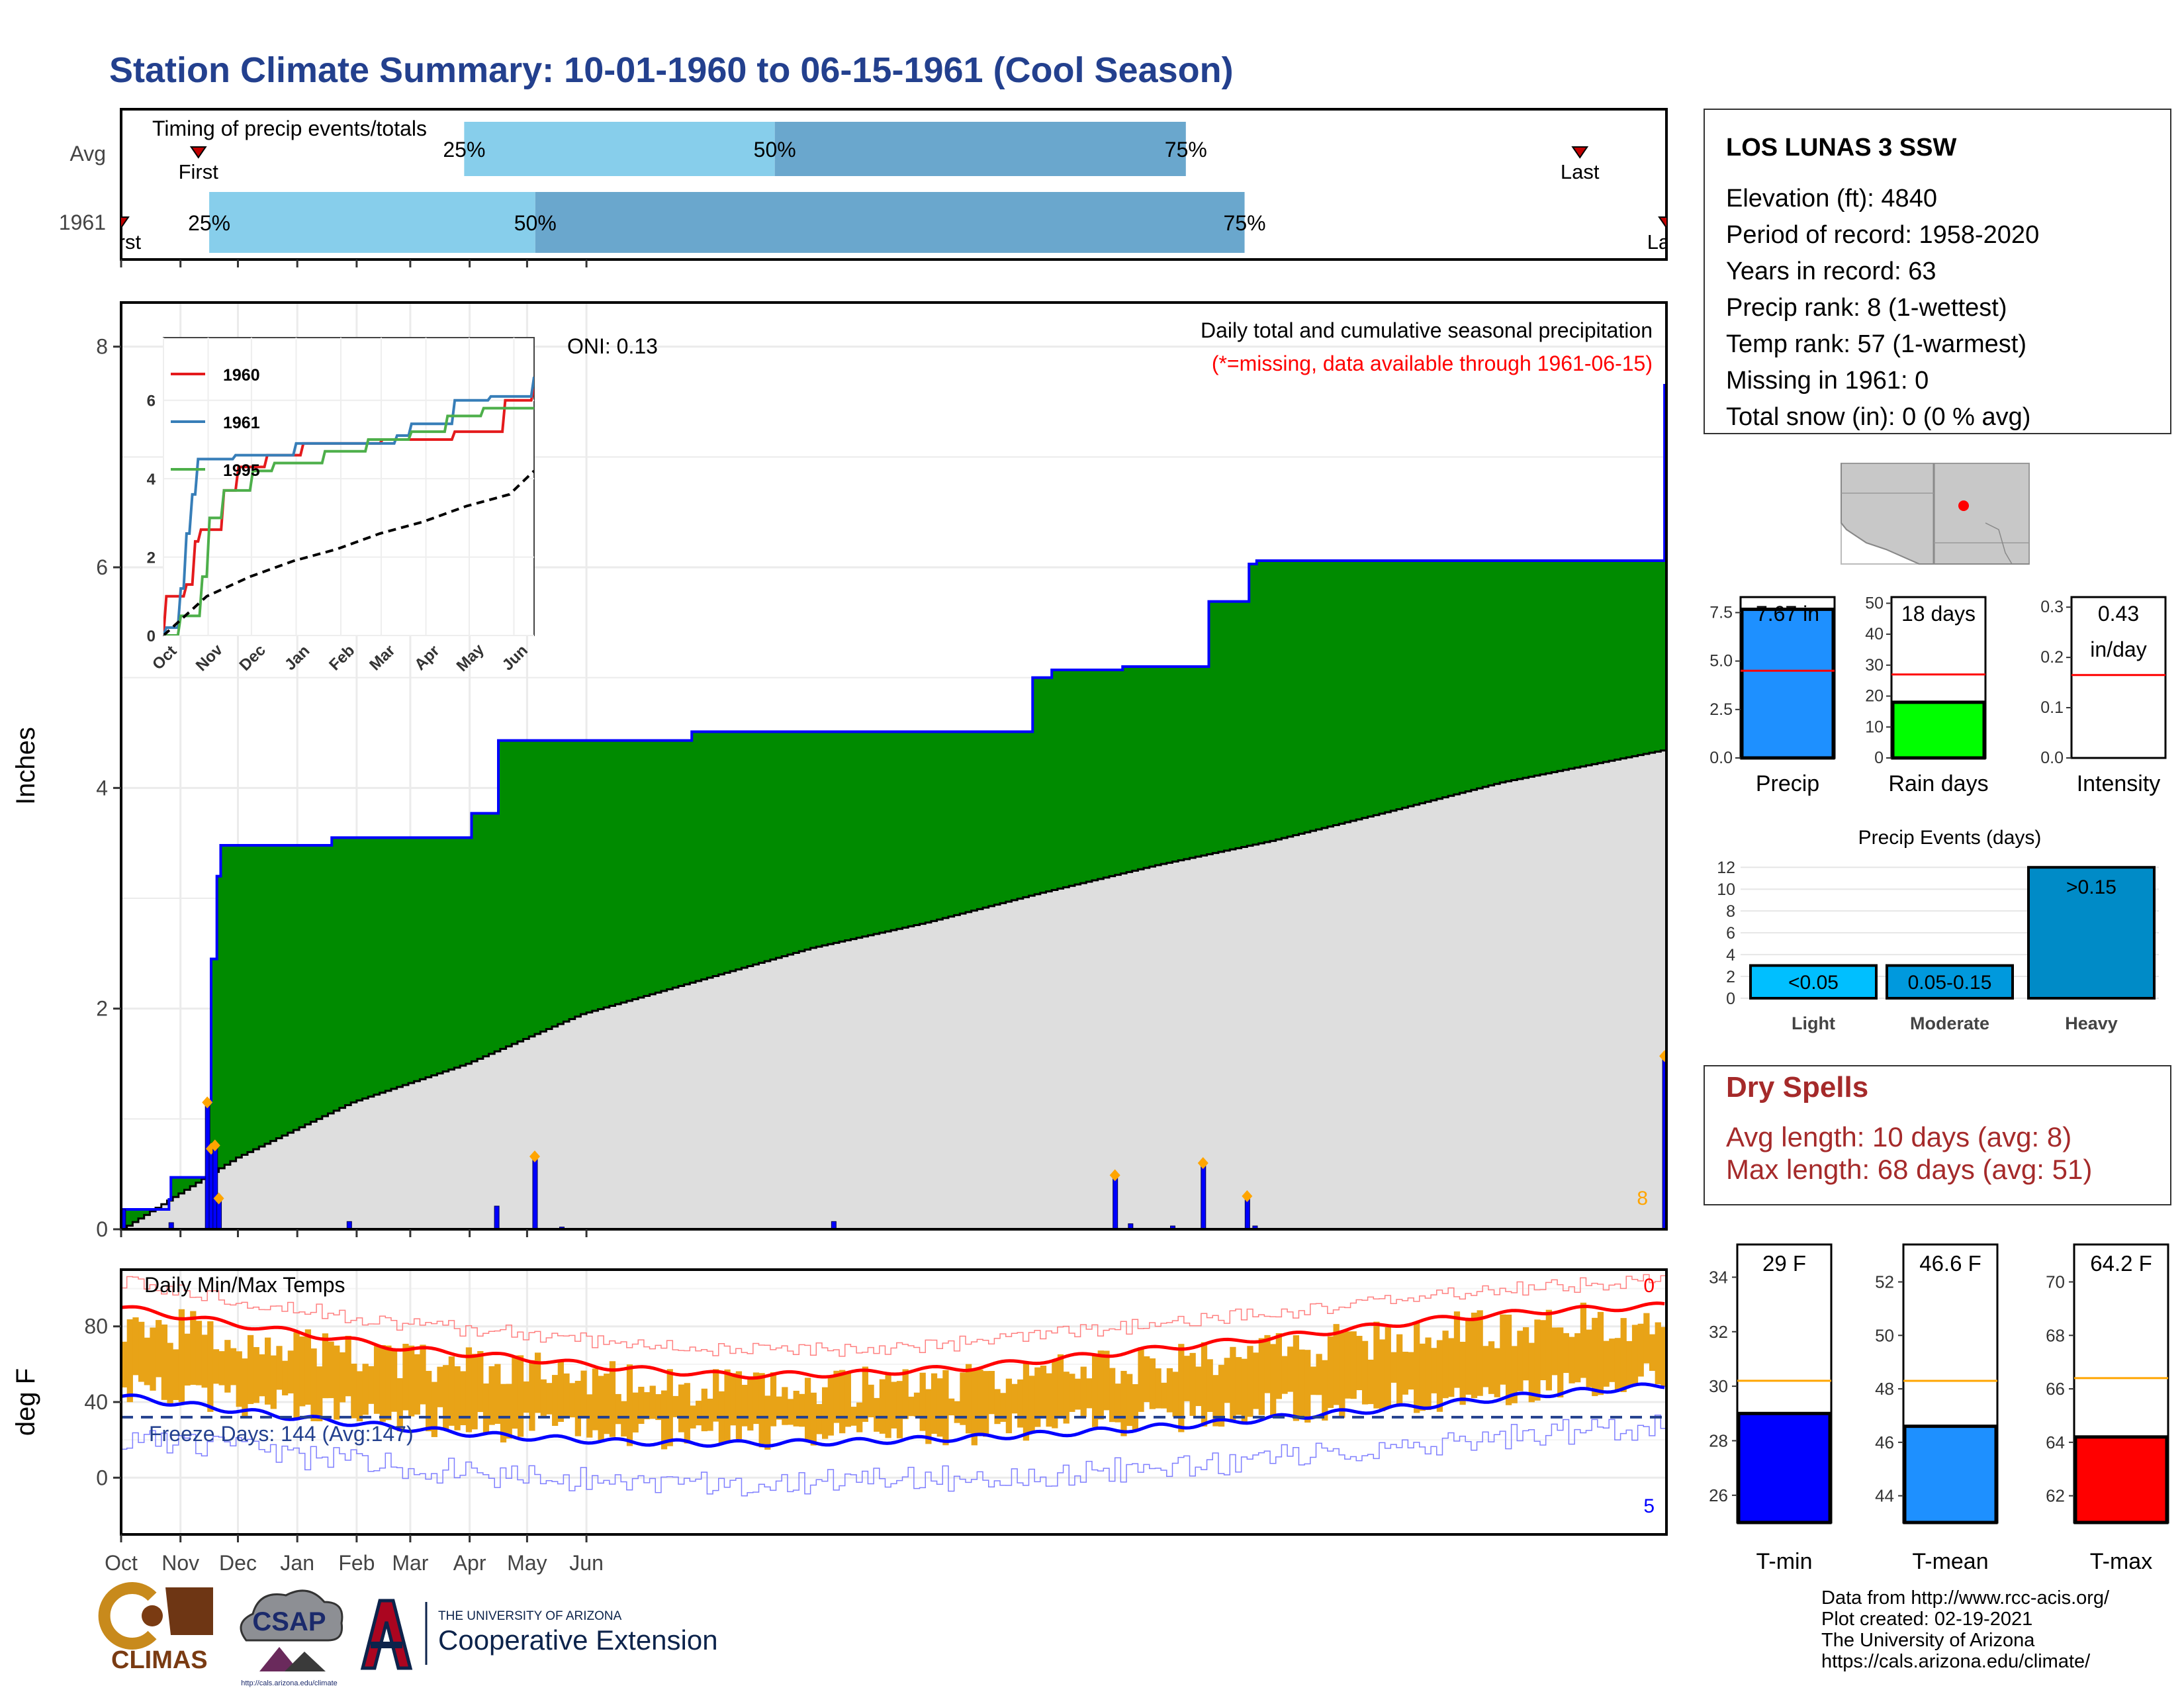  I want to click on summary-bar-value-label: in/day, so click(2118, 649).